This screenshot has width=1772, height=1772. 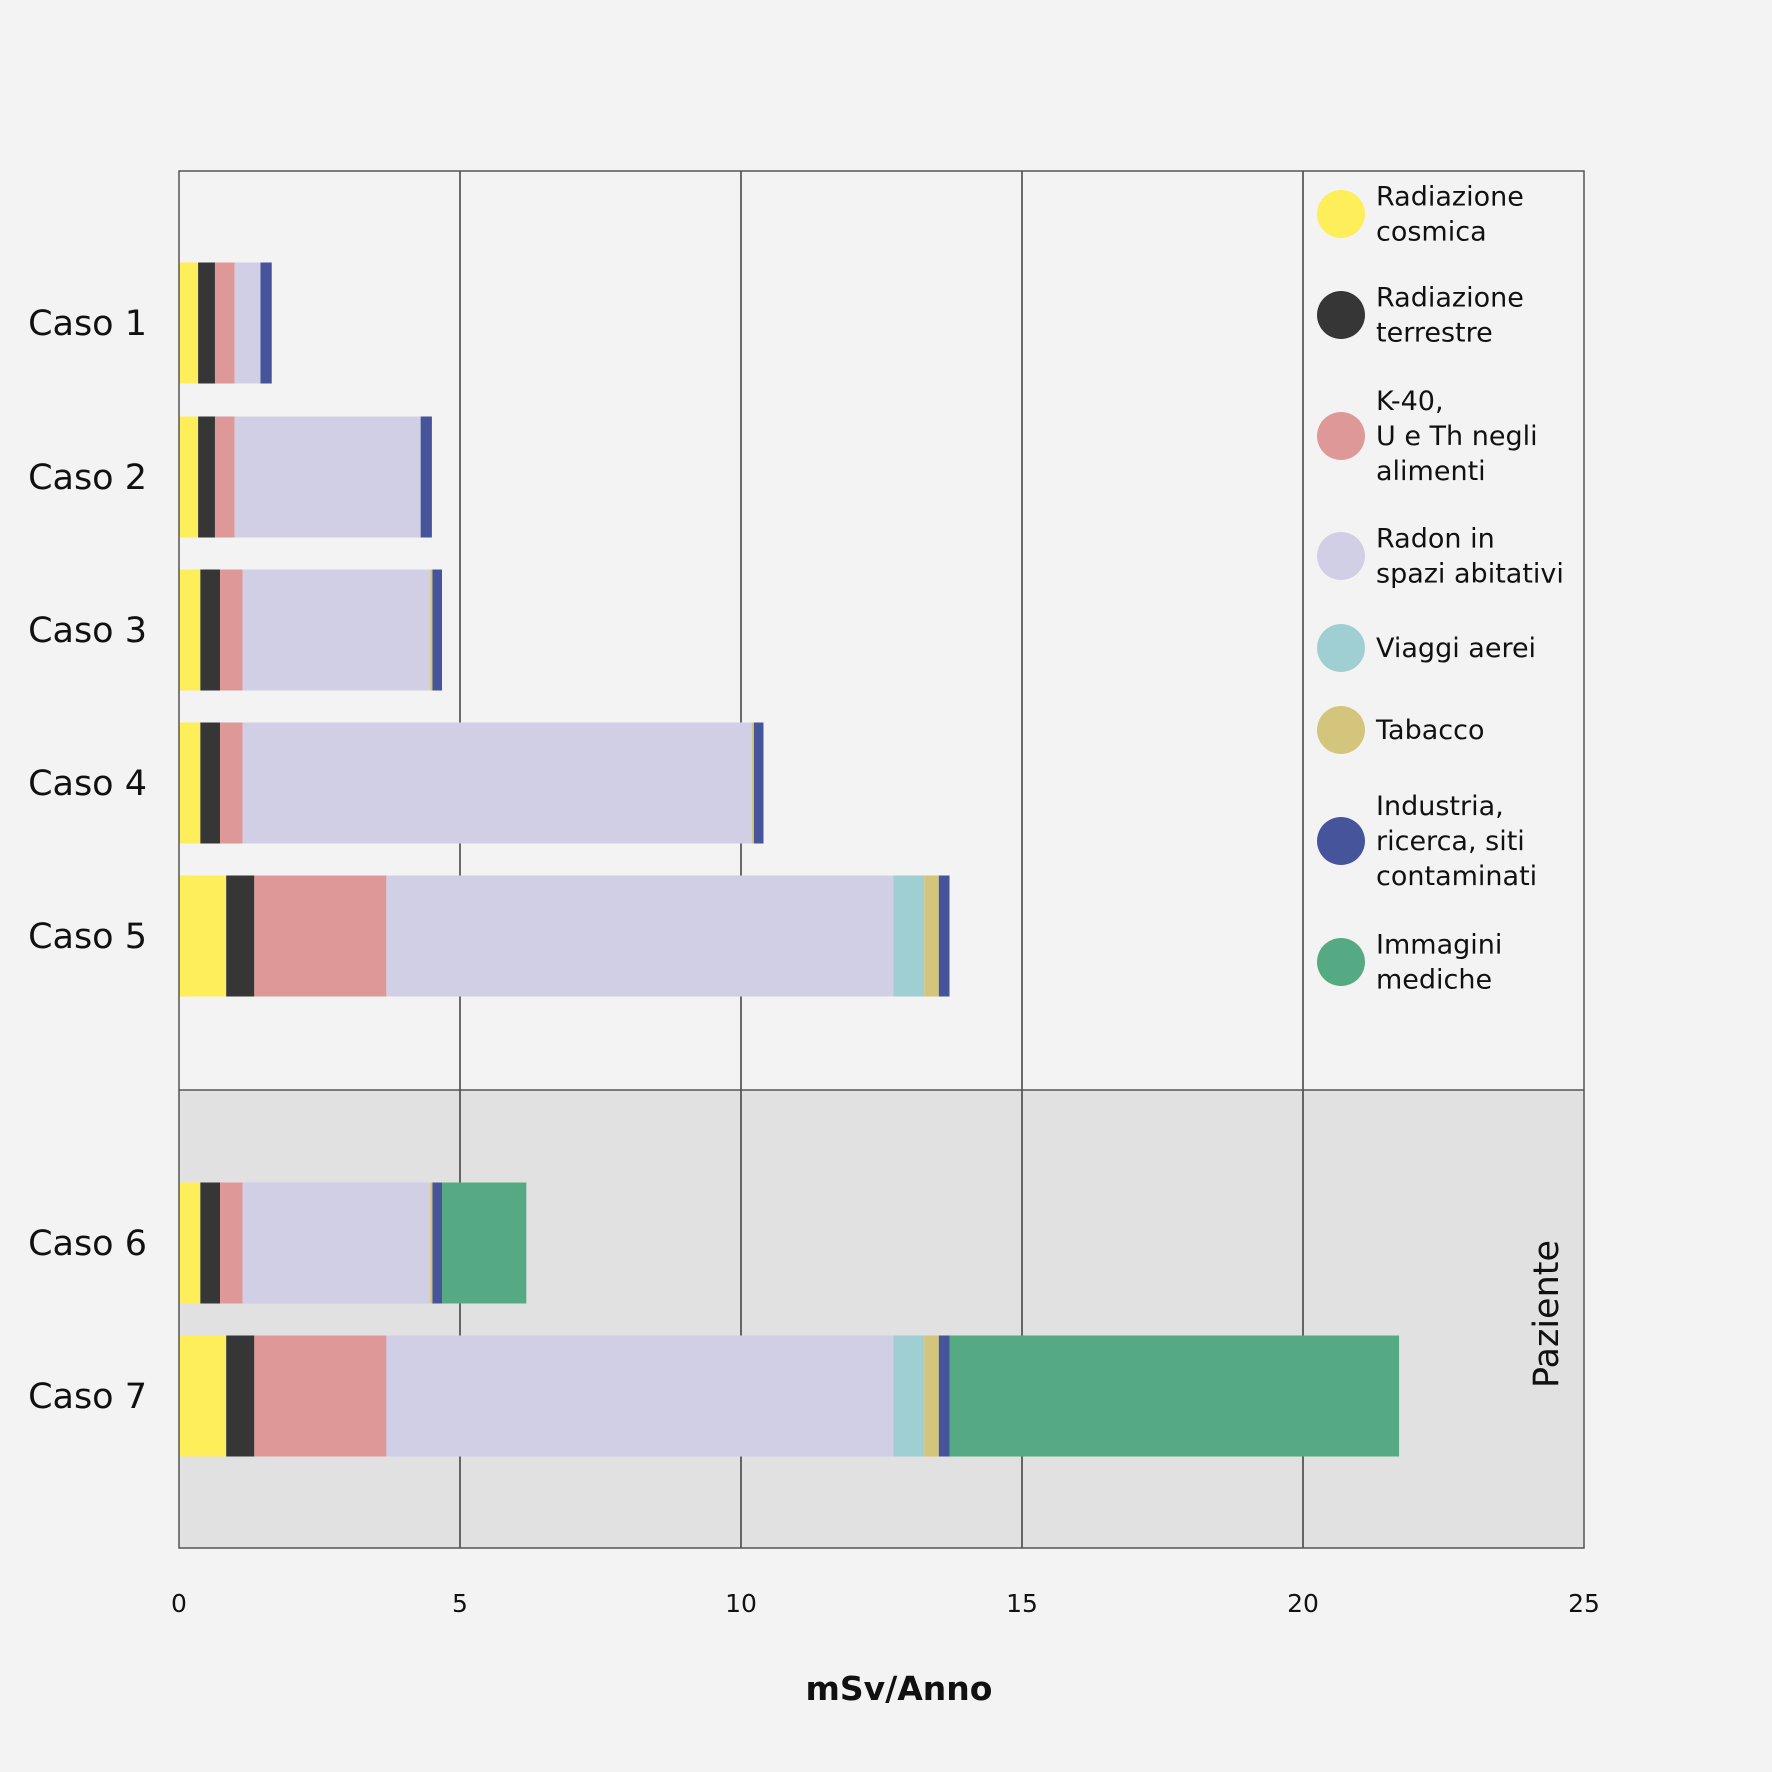 What do you see at coordinates (179, 1603) in the screenshot?
I see `x-tick-label: 0` at bounding box center [179, 1603].